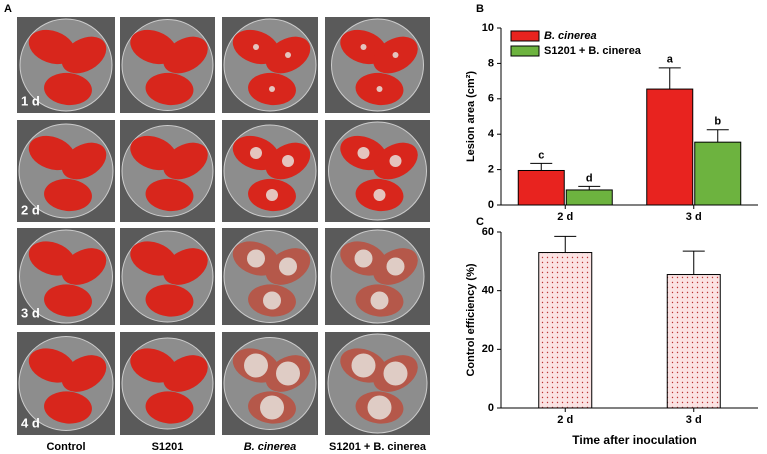 This screenshot has width=767, height=454. I want to click on column-label: Control, so click(65, 447).